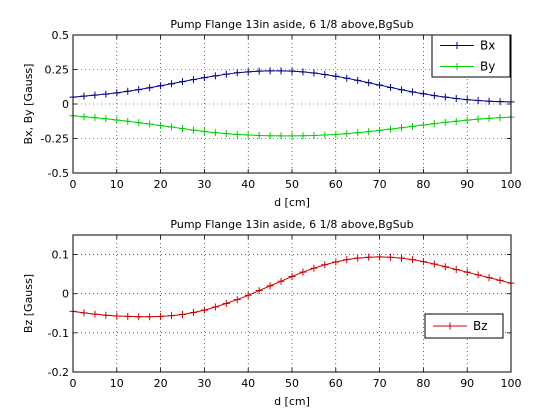 The height and width of the screenshot is (420, 560). What do you see at coordinates (61, 255) in the screenshot?
I see `y-tick-label: 0.1` at bounding box center [61, 255].